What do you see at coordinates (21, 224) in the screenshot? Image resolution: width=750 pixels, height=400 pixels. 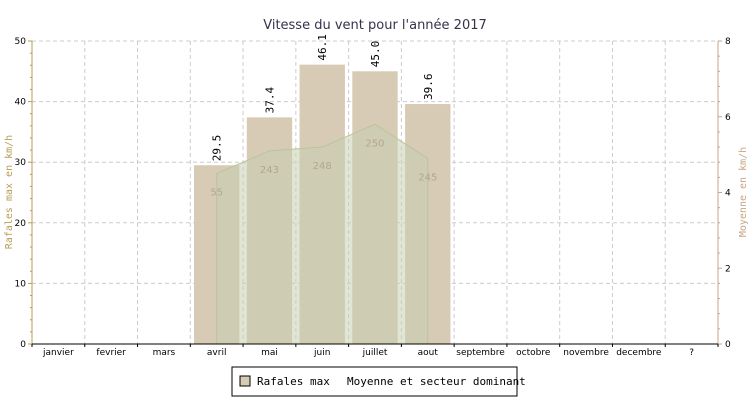 I see `y-left-tick-label: 20` at bounding box center [21, 224].